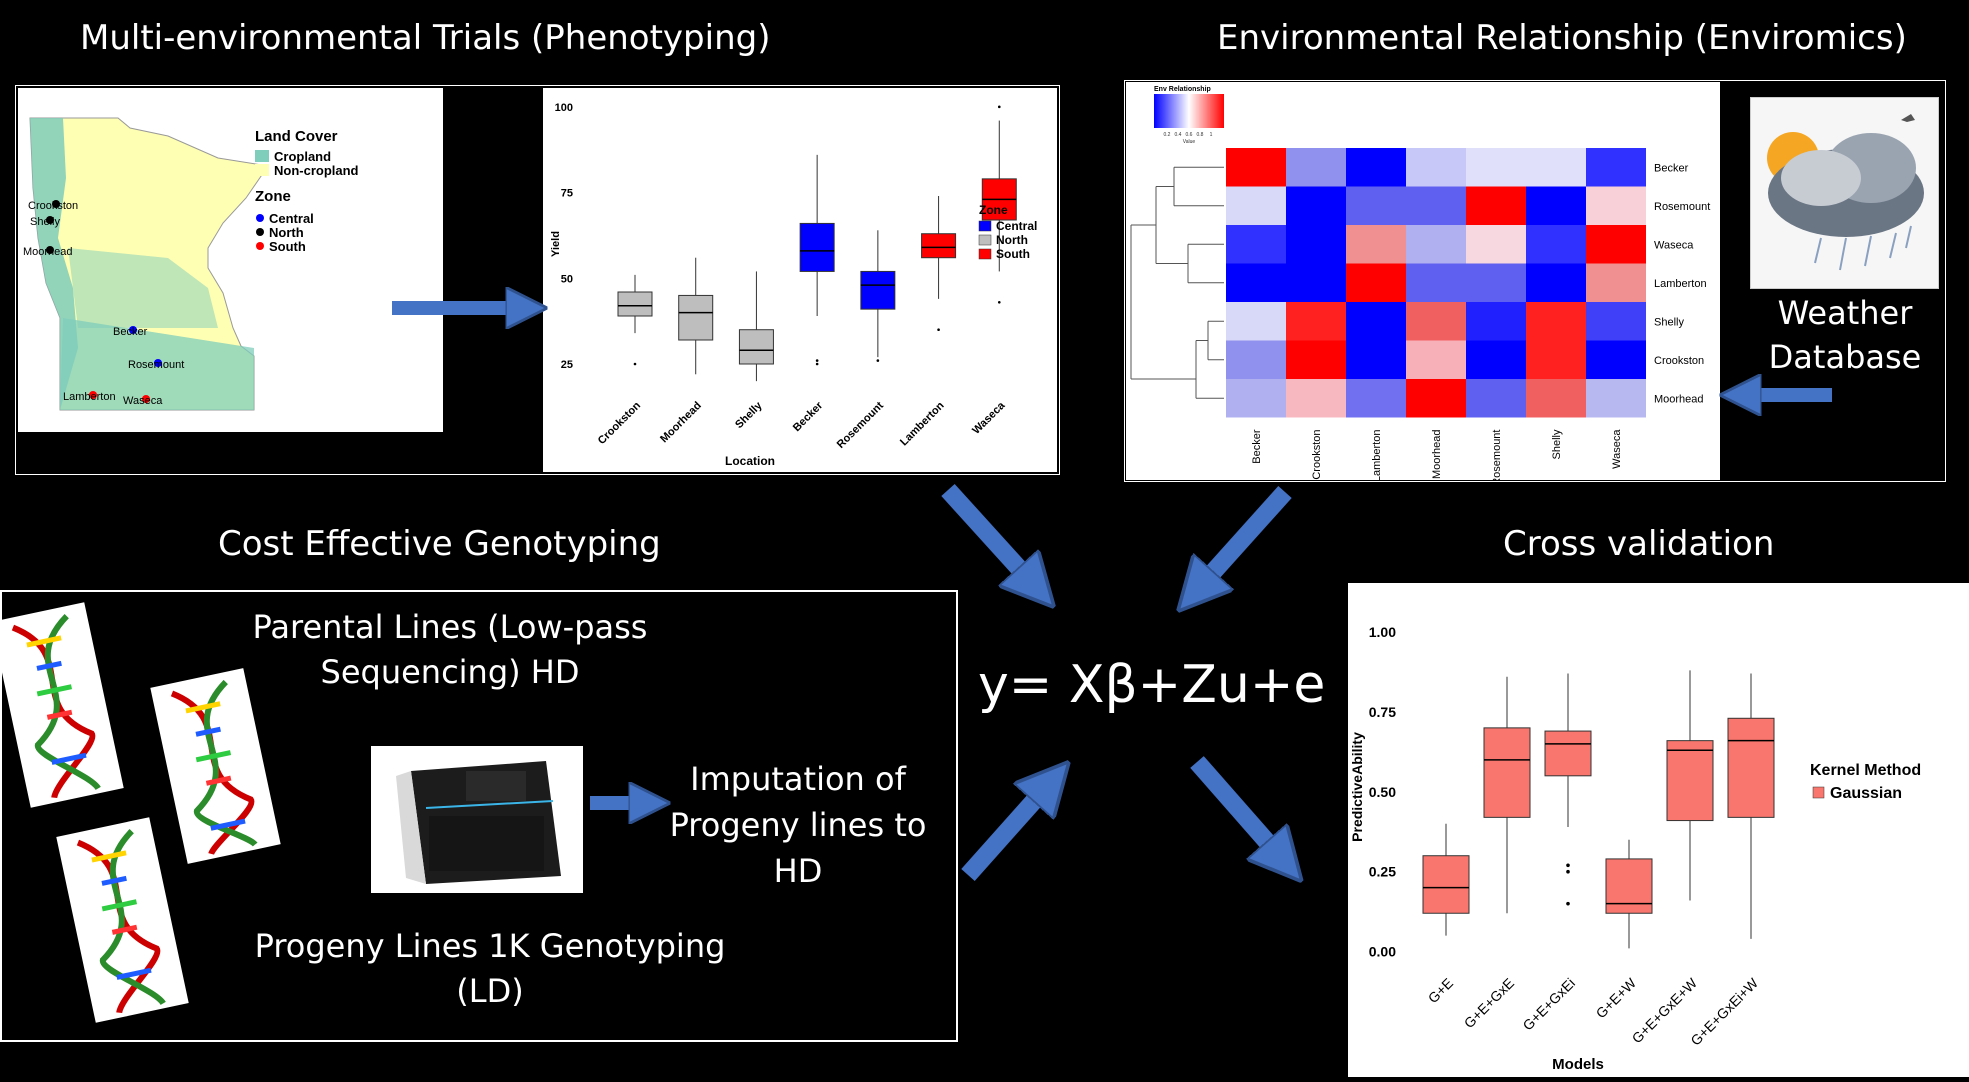 The height and width of the screenshot is (1082, 1969). I want to click on cv-xlabel: Models, so click(1578, 1064).